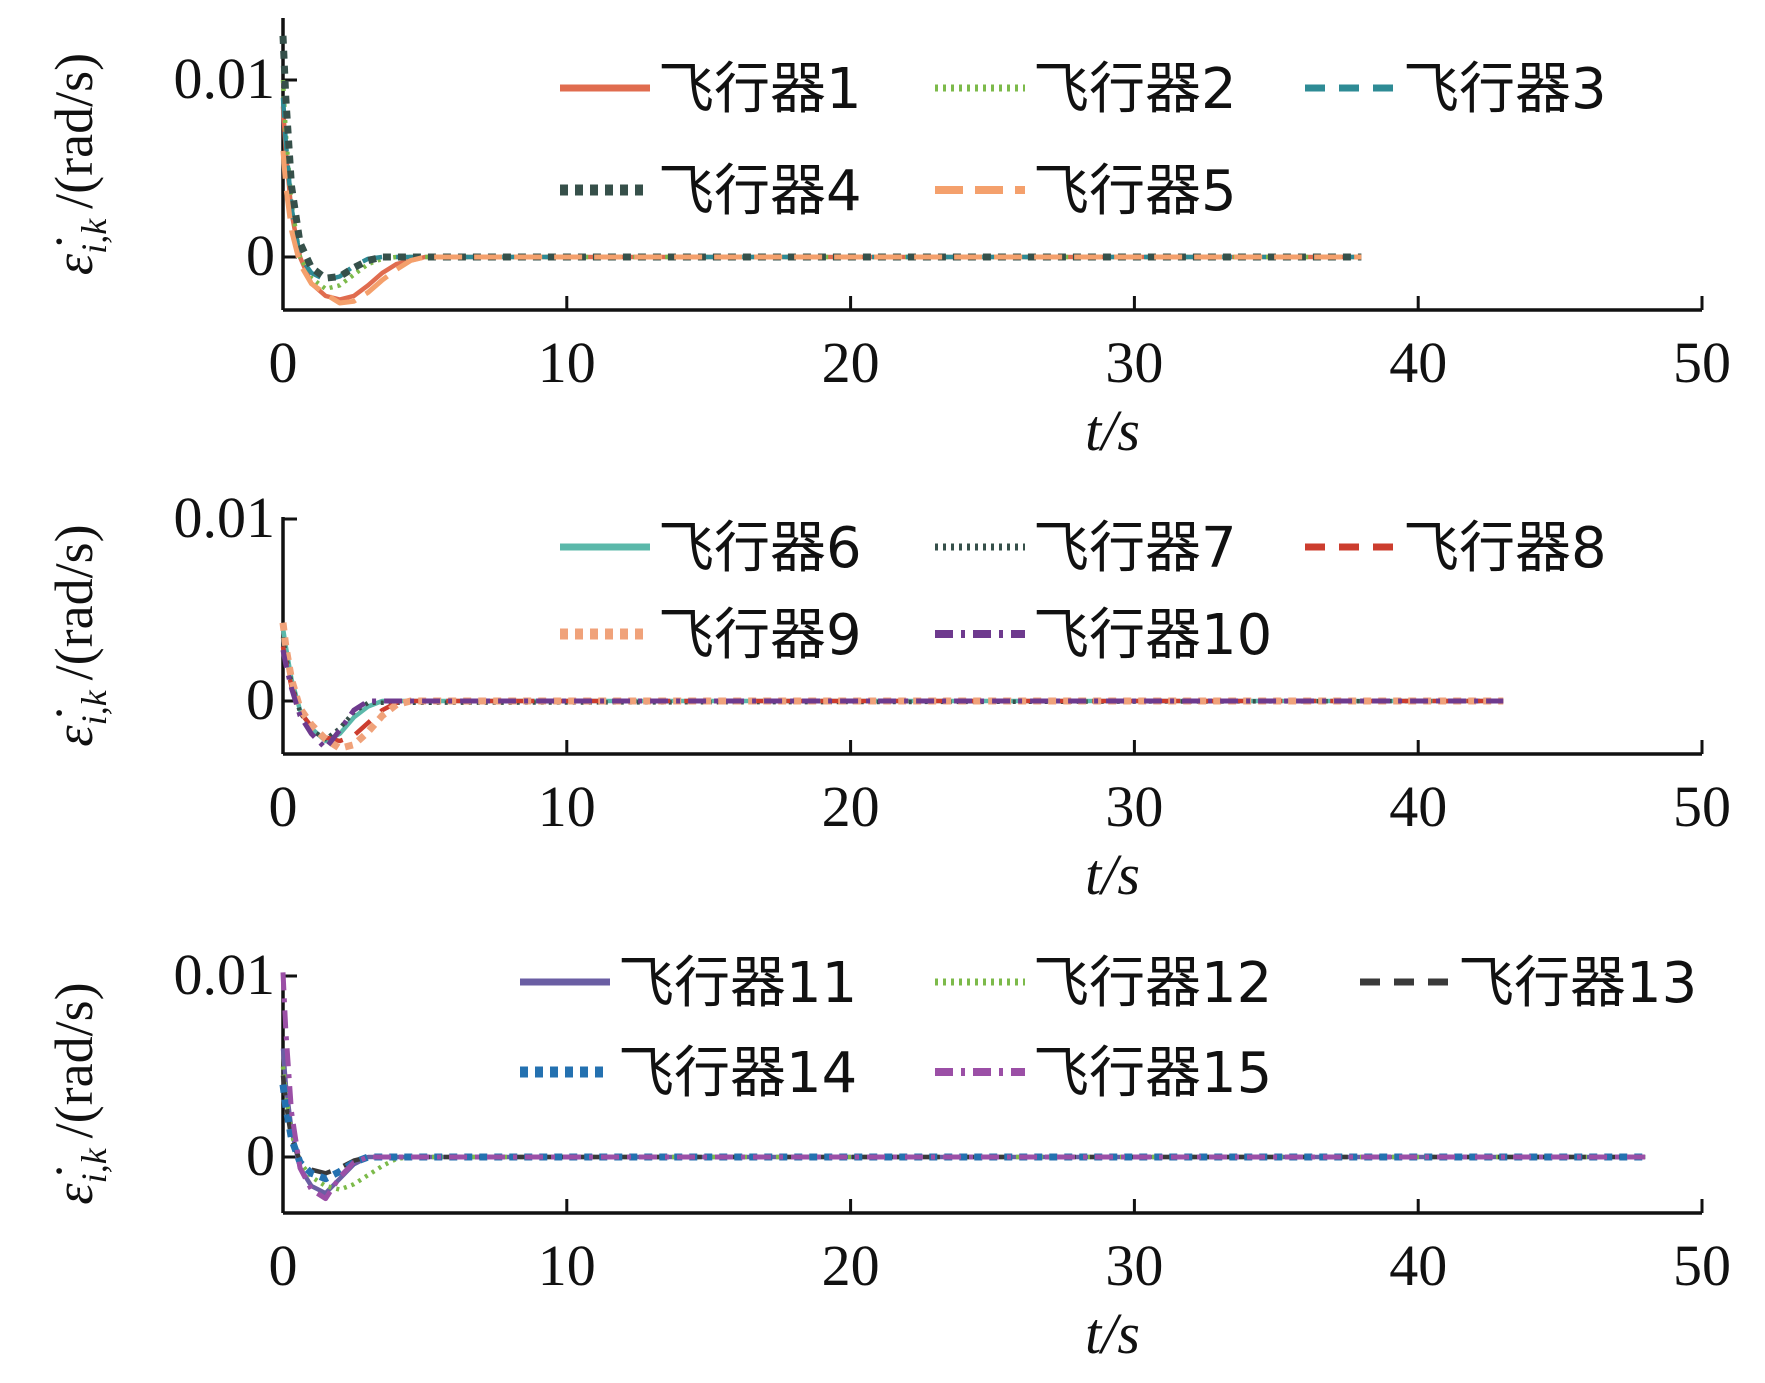 This screenshot has width=1765, height=1383. I want to click on legend-label-1: 飞行器11, so click(737, 983).